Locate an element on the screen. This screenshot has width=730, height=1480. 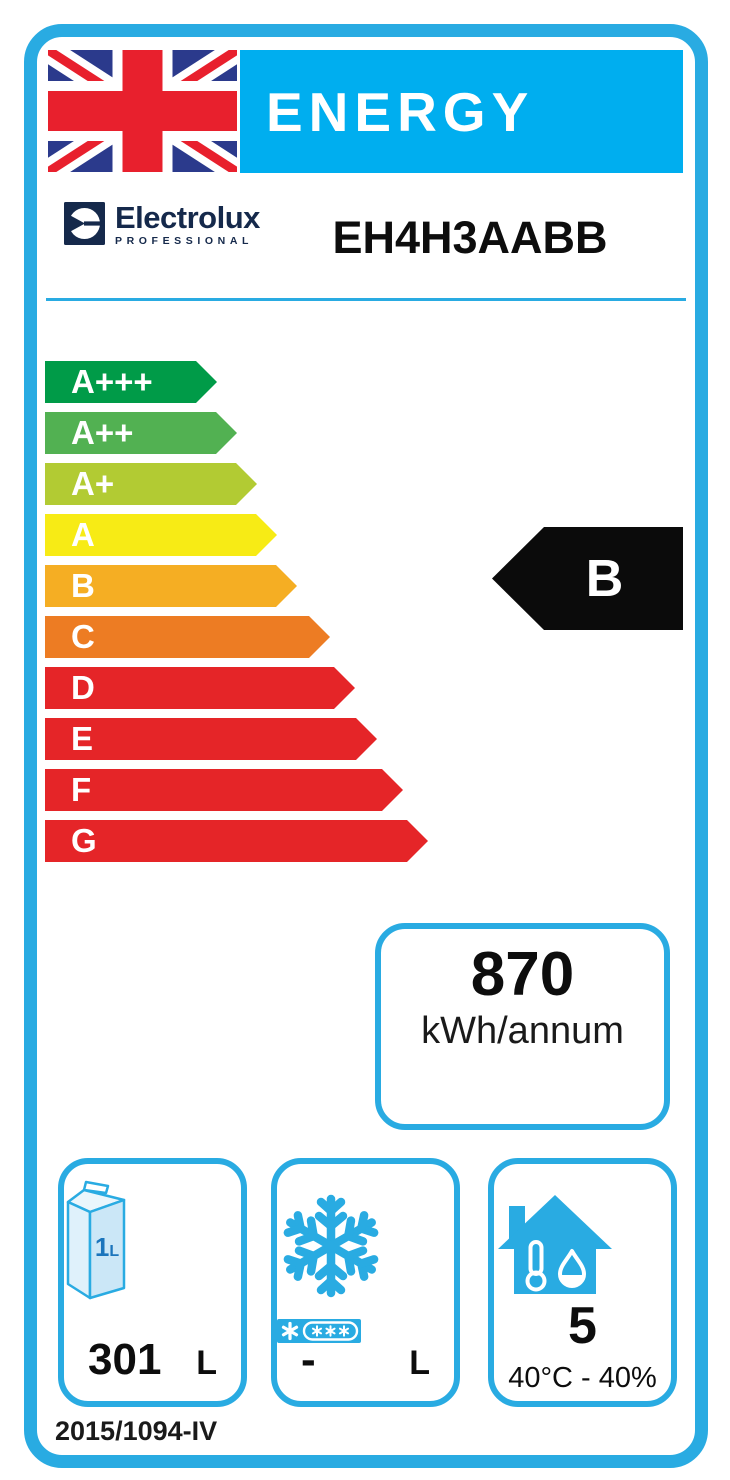
brand-text: Electrolux PROFESSIONAL is located at coordinates (187, 224).